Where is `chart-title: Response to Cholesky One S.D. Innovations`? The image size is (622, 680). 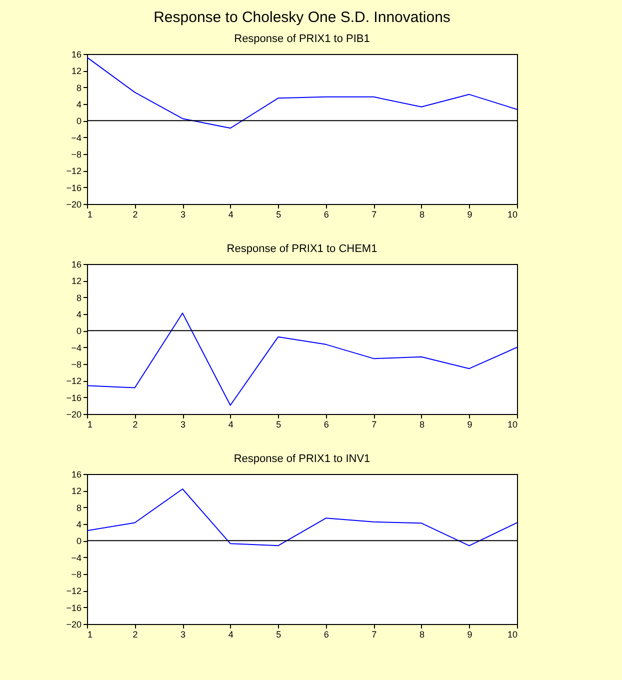
chart-title: Response to Cholesky One S.D. Innovations is located at coordinates (302, 17).